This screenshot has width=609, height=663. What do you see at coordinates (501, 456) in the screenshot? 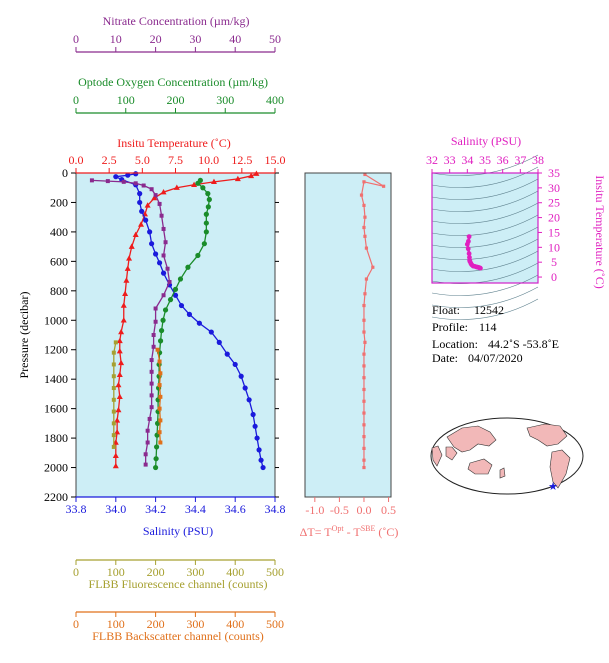
I see `map-landmasses` at bounding box center [501, 456].